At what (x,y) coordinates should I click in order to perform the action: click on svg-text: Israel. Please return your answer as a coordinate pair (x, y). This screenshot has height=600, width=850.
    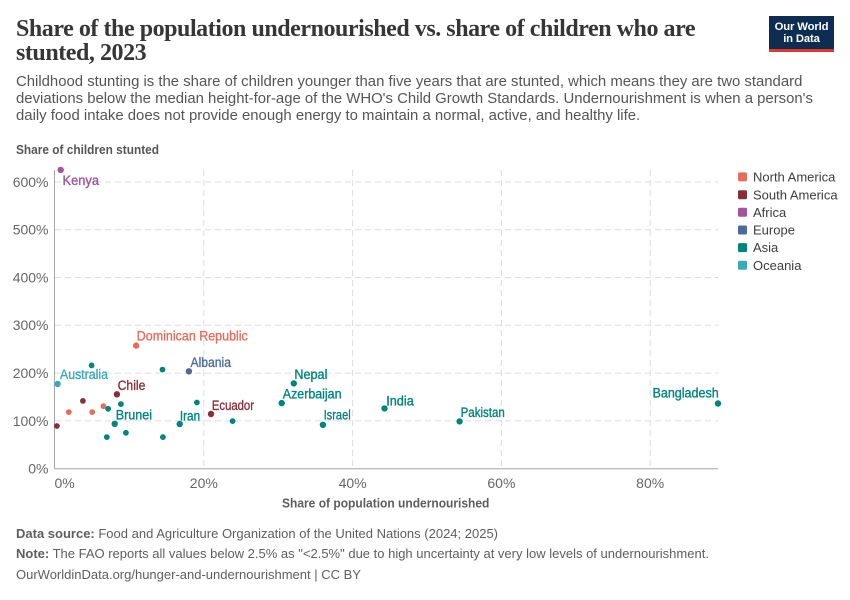
    Looking at the image, I should click on (337, 415).